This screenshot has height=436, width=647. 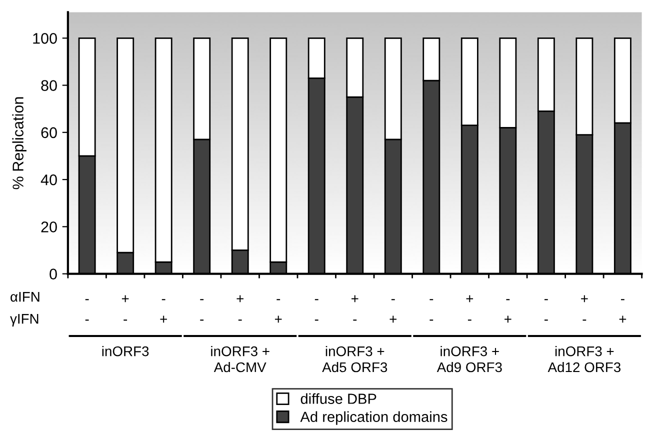 I want to click on y-axis-title: % Replication, so click(x=19, y=143).